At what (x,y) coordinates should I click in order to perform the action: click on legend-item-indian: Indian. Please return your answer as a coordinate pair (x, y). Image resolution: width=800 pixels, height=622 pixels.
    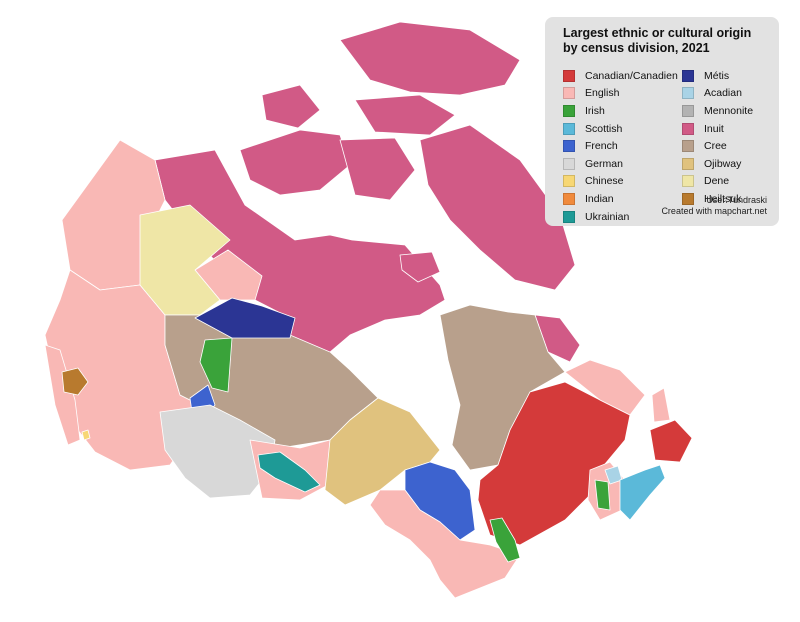
    Looking at the image, I should click on (622, 199).